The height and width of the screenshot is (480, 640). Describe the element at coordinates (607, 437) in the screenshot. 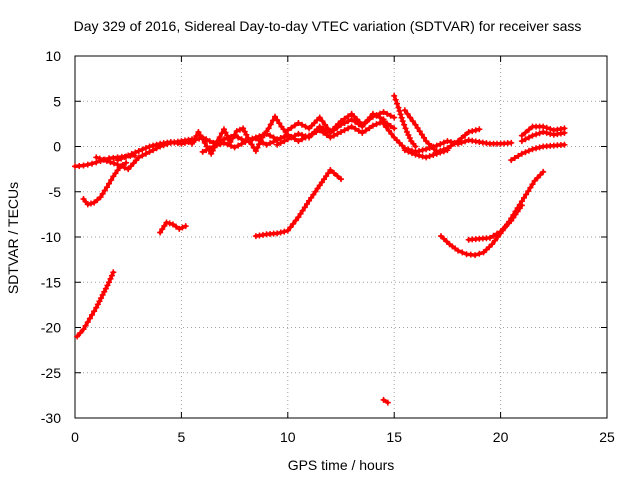

I see `x-tick-label: 25` at that location.